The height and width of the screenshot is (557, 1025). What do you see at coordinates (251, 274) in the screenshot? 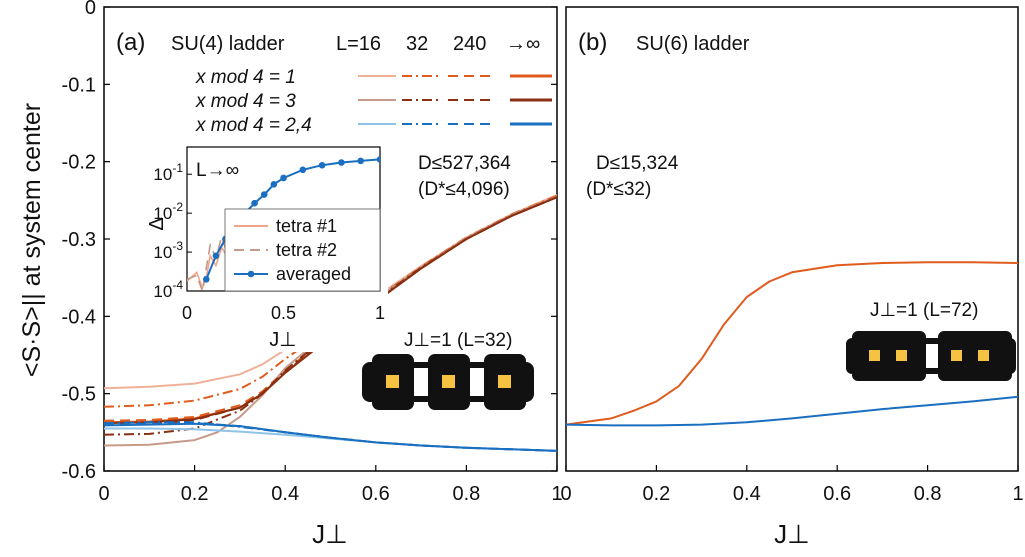
I see `inset-legend-marker` at bounding box center [251, 274].